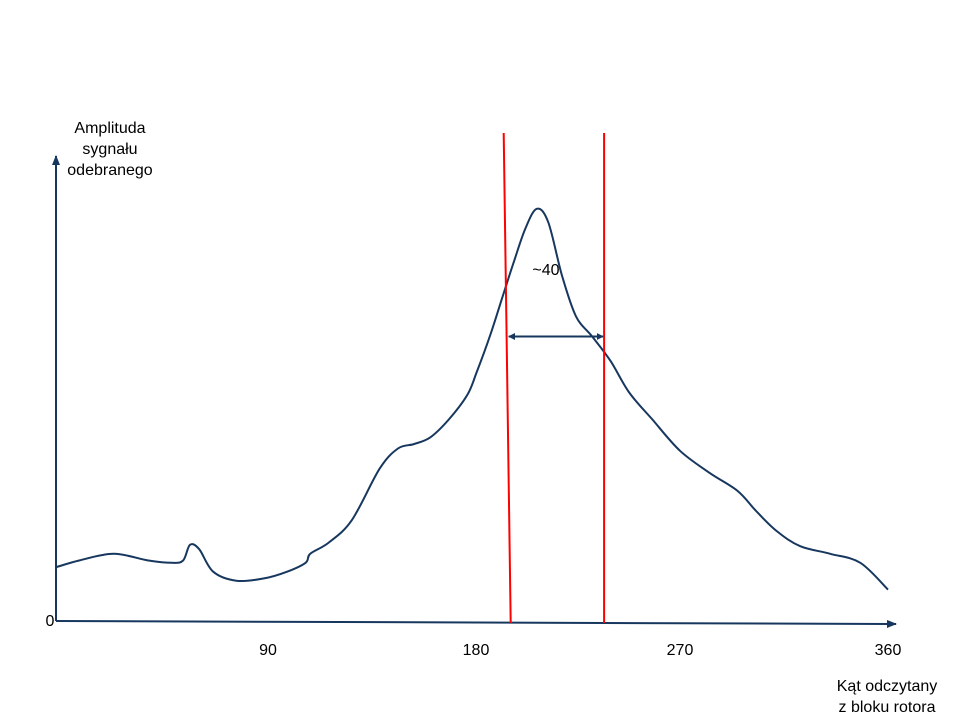 The image size is (960, 720). Describe the element at coordinates (268, 650) in the screenshot. I see `x-tick-label-90: 90` at that location.